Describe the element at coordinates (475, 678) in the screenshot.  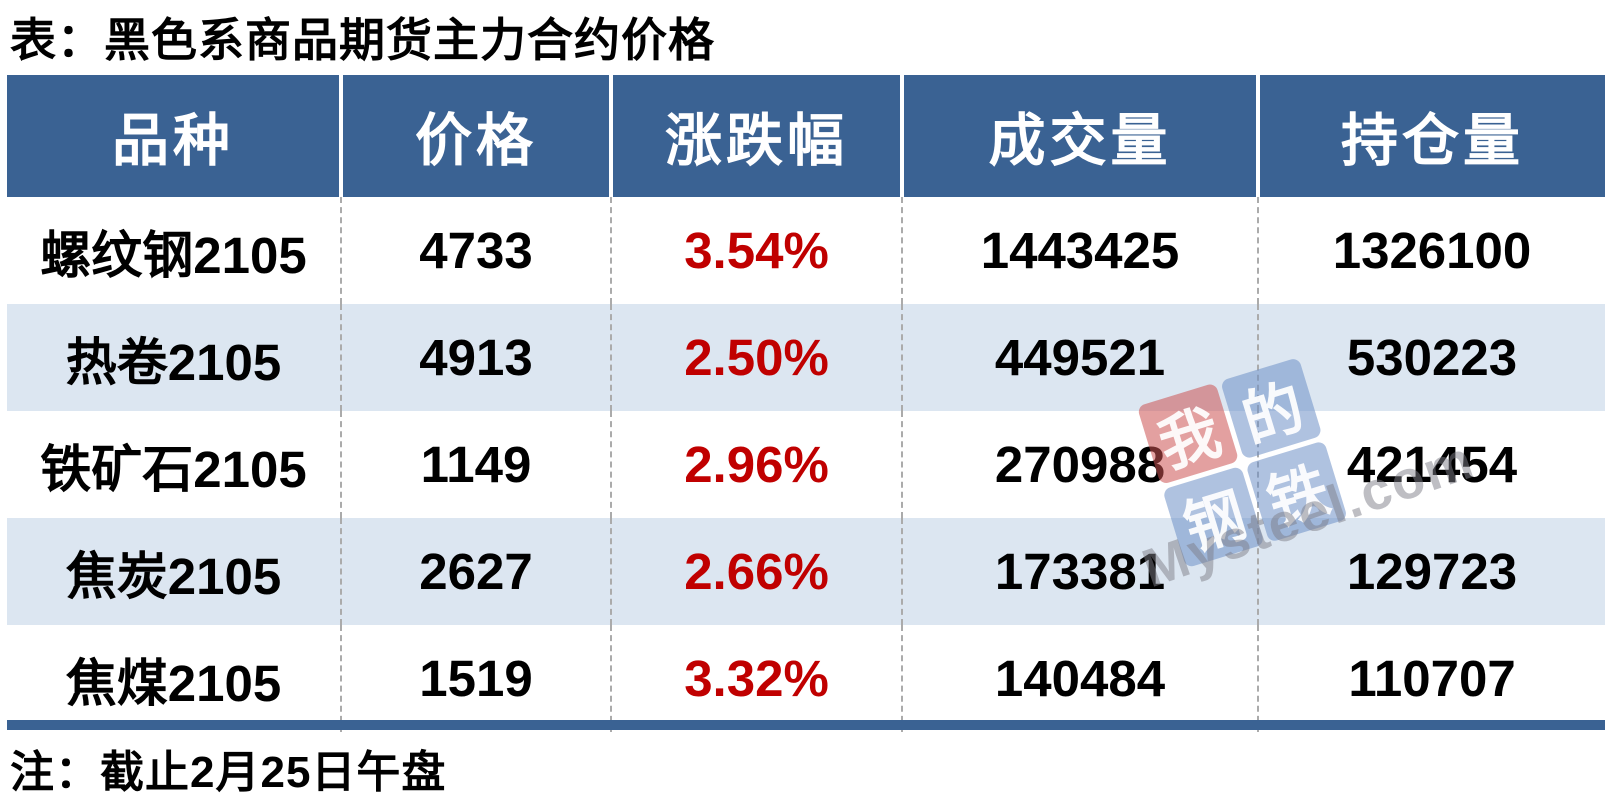
I see `cell-price: 1519` at that location.